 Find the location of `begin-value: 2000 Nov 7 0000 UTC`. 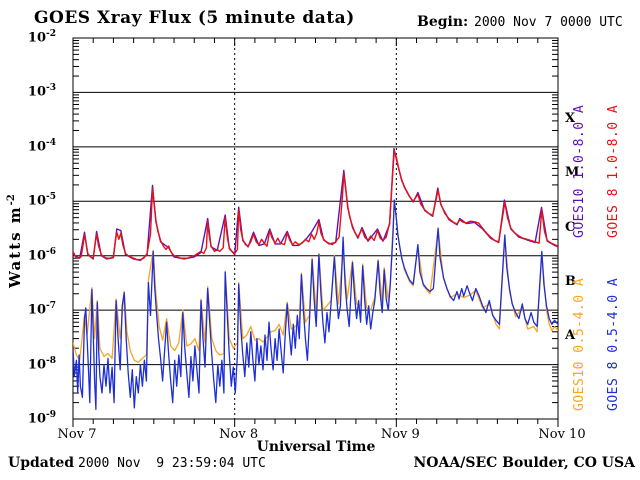

begin-value: 2000 Nov 7 0000 UTC is located at coordinates (548, 22).